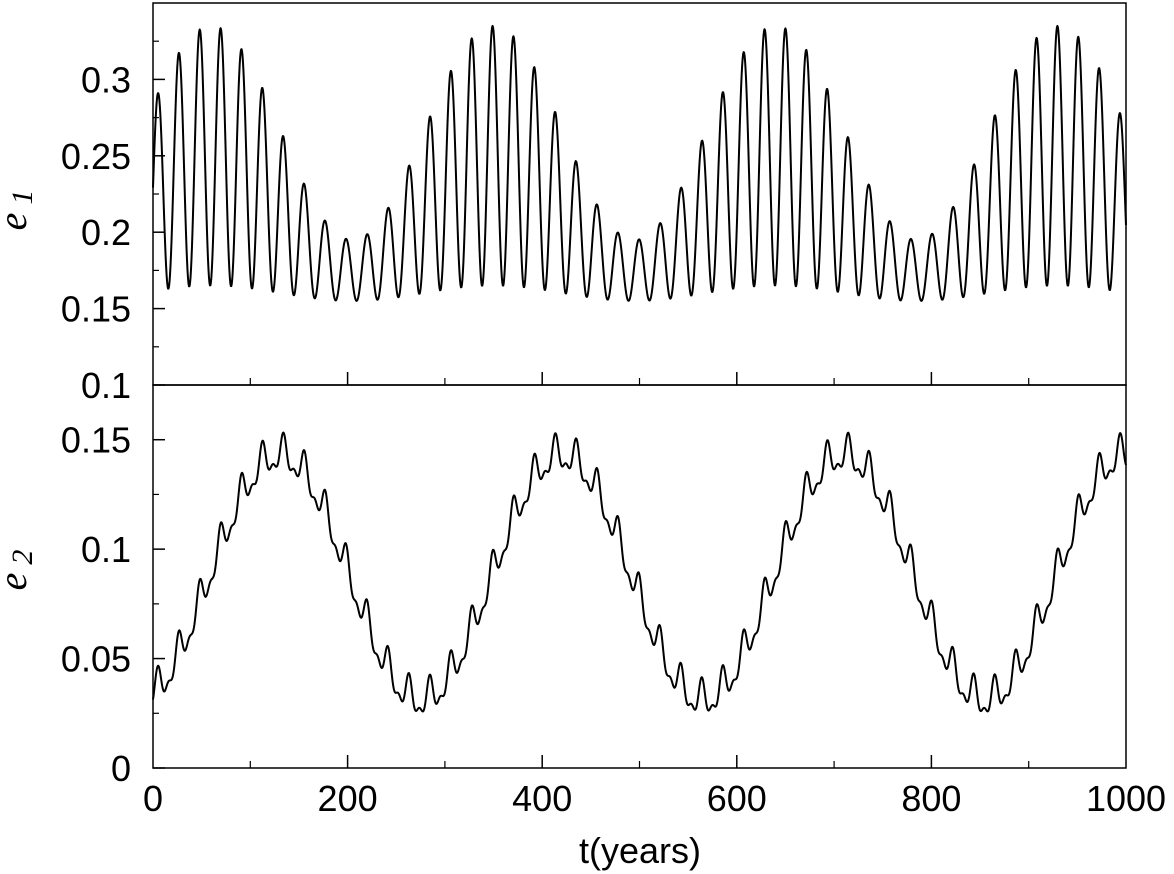  Describe the element at coordinates (19, 570) in the screenshot. I see `y-axis-label-e2: e2` at that location.